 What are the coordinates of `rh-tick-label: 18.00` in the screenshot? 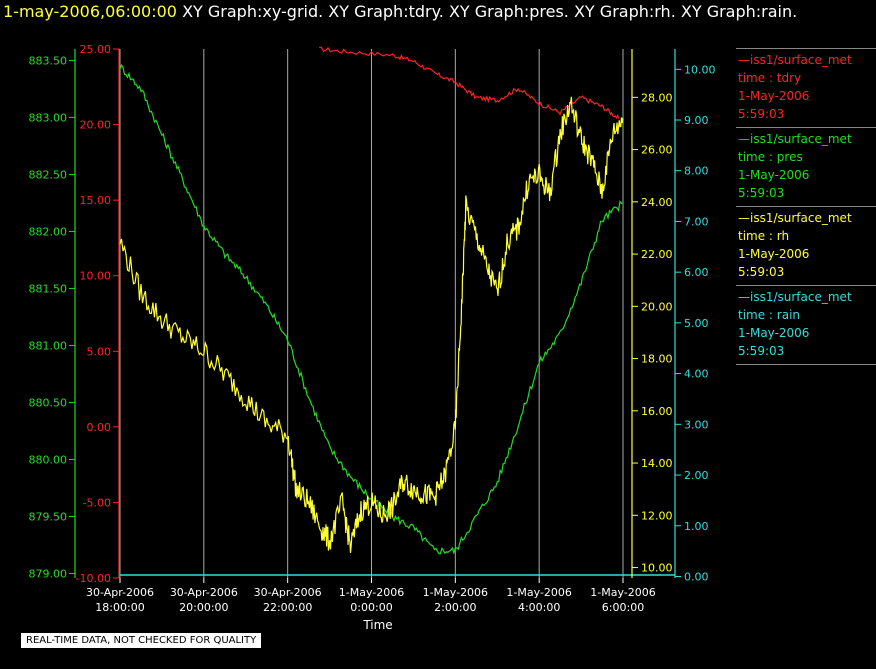 It's located at (657, 359).